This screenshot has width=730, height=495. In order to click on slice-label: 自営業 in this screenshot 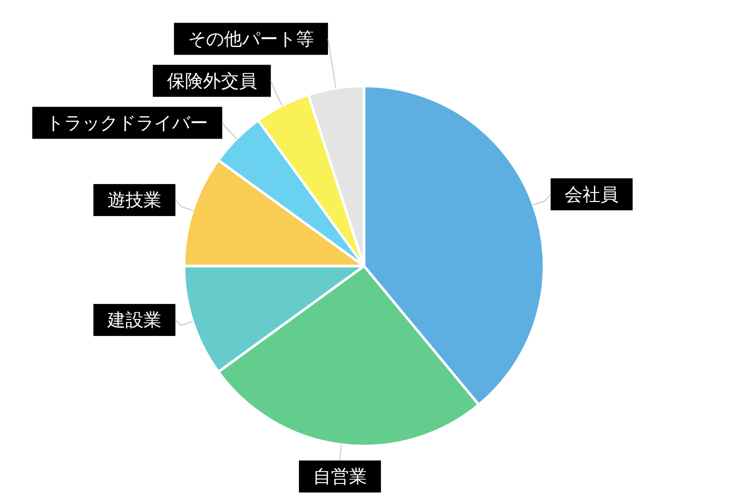, I will do `click(339, 476)`.